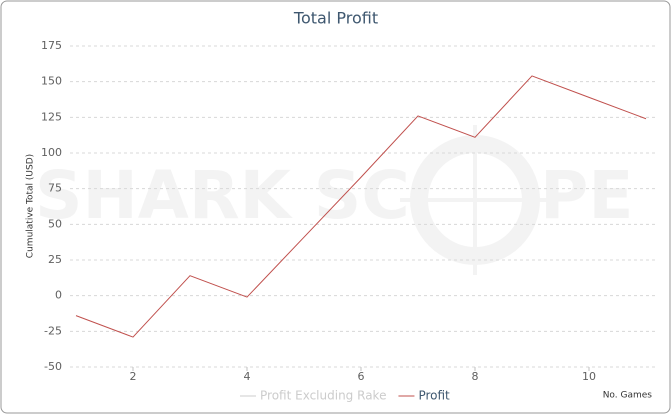 This screenshot has height=416, width=672. What do you see at coordinates (586, 195) in the screenshot?
I see `watermark-text: PE` at bounding box center [586, 195].